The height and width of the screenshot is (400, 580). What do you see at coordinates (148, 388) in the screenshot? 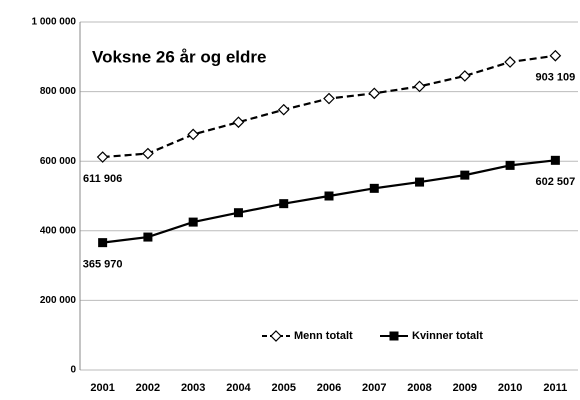
I see `x-tick-label: 2002` at bounding box center [148, 388].